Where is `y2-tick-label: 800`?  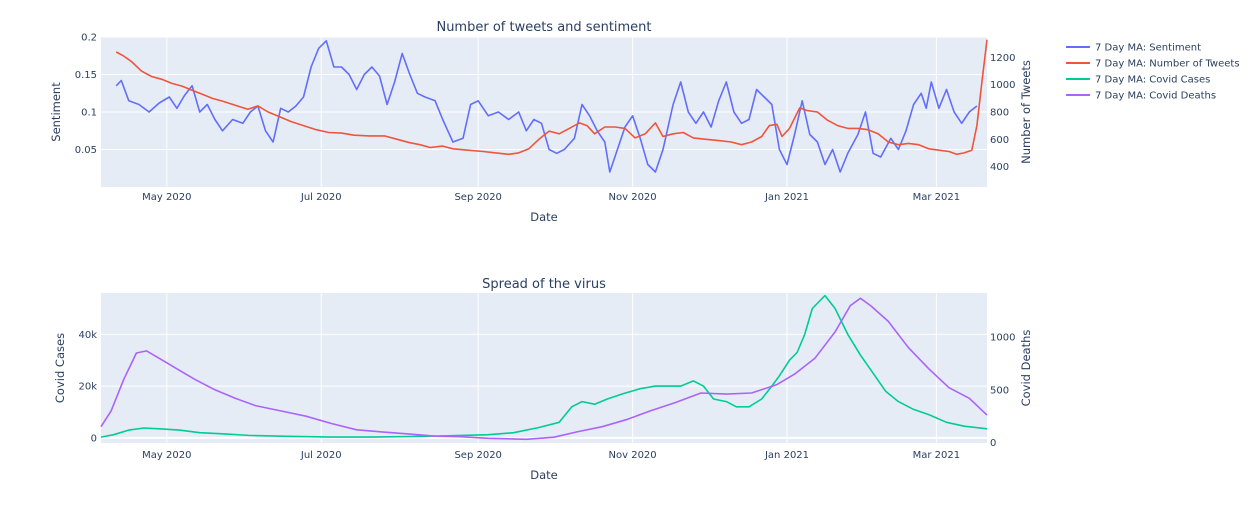
y2-tick-label: 800 is located at coordinates (999, 113).